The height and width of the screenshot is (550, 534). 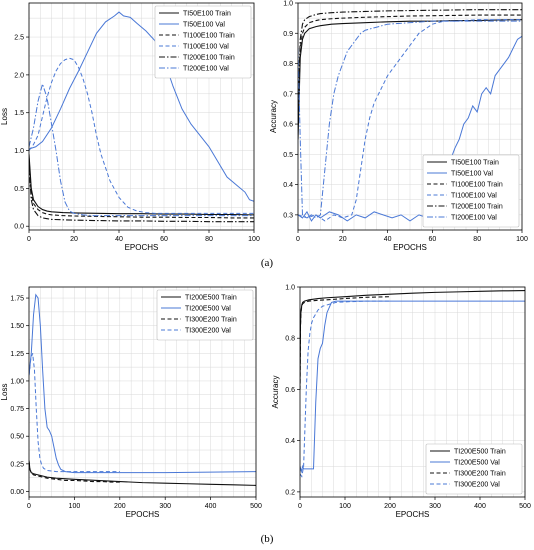 I want to click on series-line-ti200e100-train, so click(x=141, y=194).